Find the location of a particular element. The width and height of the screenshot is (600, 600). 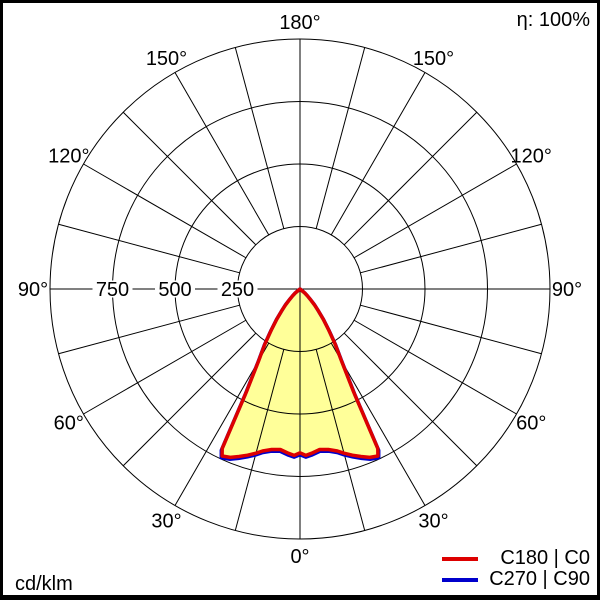

unit-label: cd/klm is located at coordinates (44, 584).